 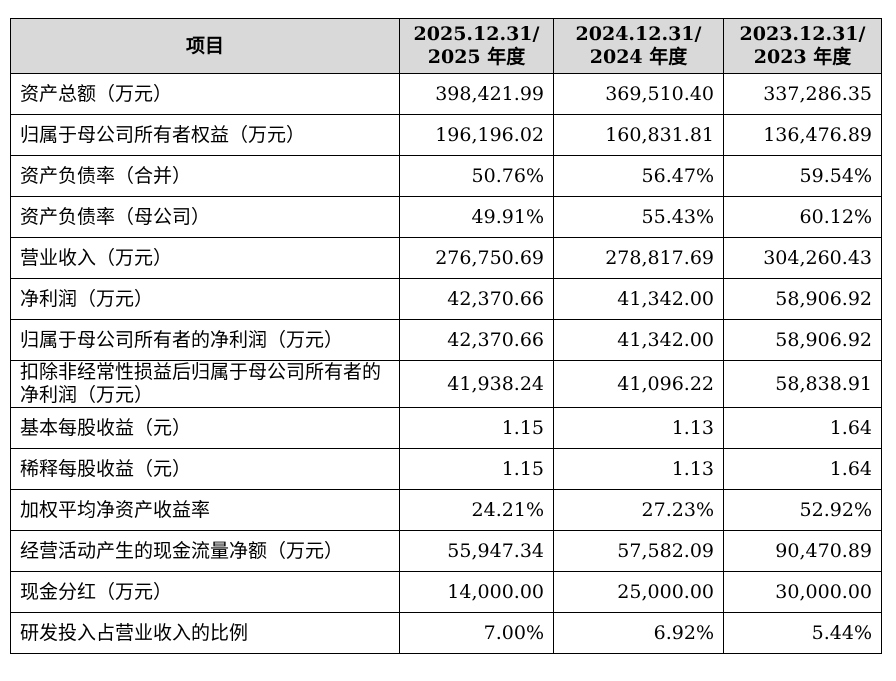 What do you see at coordinates (638, 217) in the screenshot?
I see `row-value-2024: 55.43%` at bounding box center [638, 217].